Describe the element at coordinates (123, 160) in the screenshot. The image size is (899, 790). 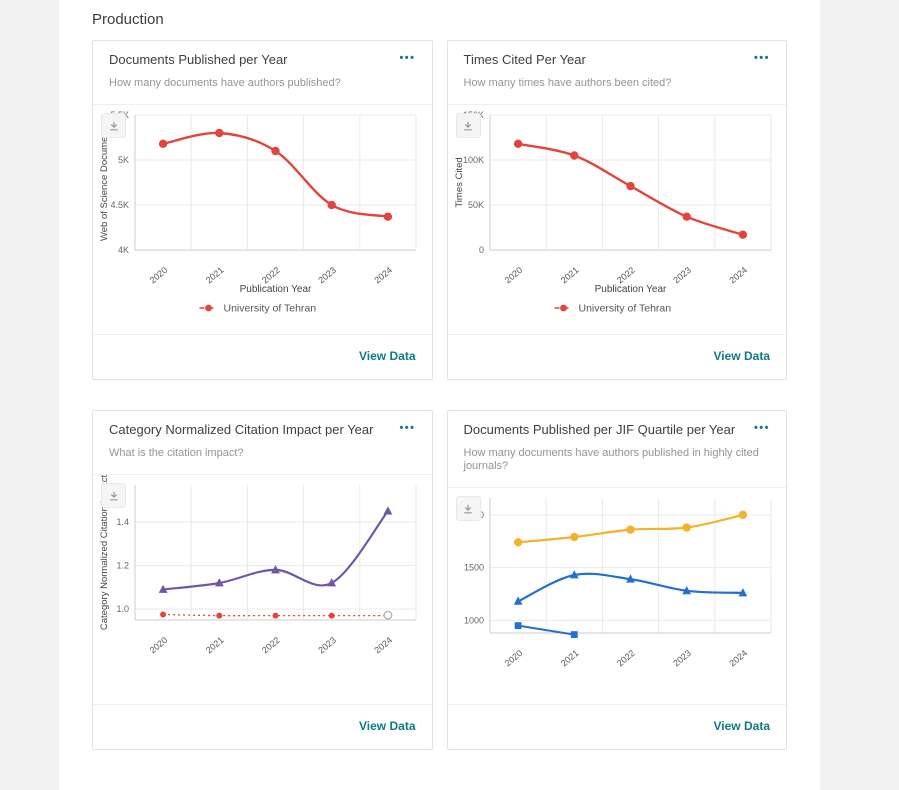
I see `y-tick-label: 5K` at that location.